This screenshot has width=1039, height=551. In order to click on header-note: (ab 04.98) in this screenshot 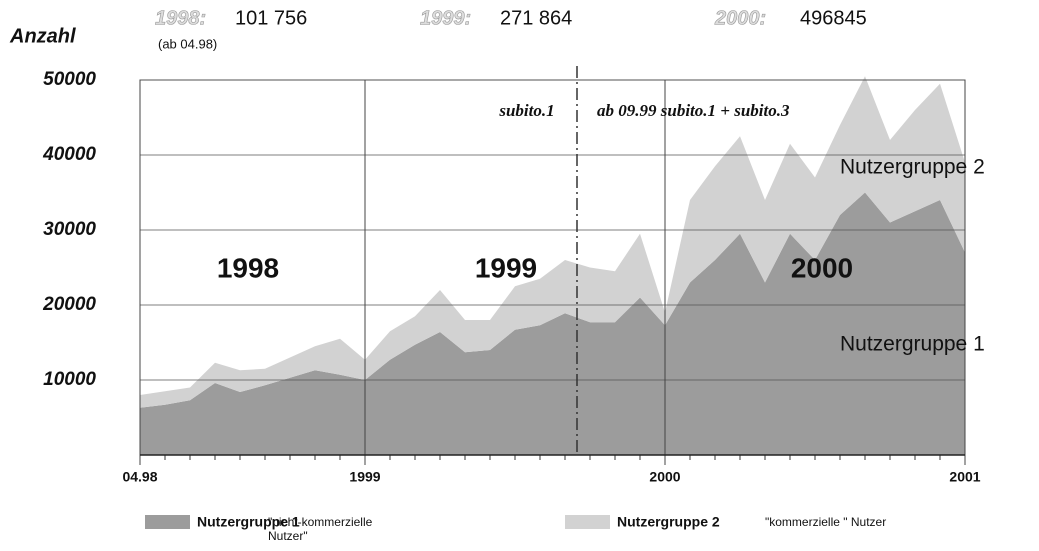, I will do `click(187, 43)`.